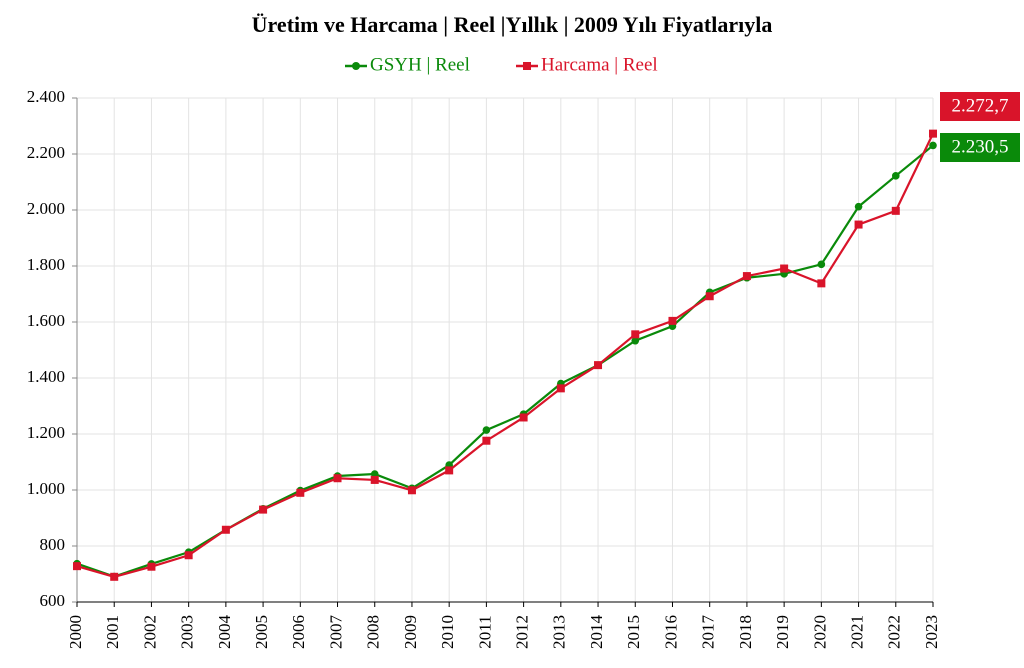 The image size is (1024, 668). What do you see at coordinates (894, 632) in the screenshot?
I see `x-tick-label: 2022` at bounding box center [894, 632].